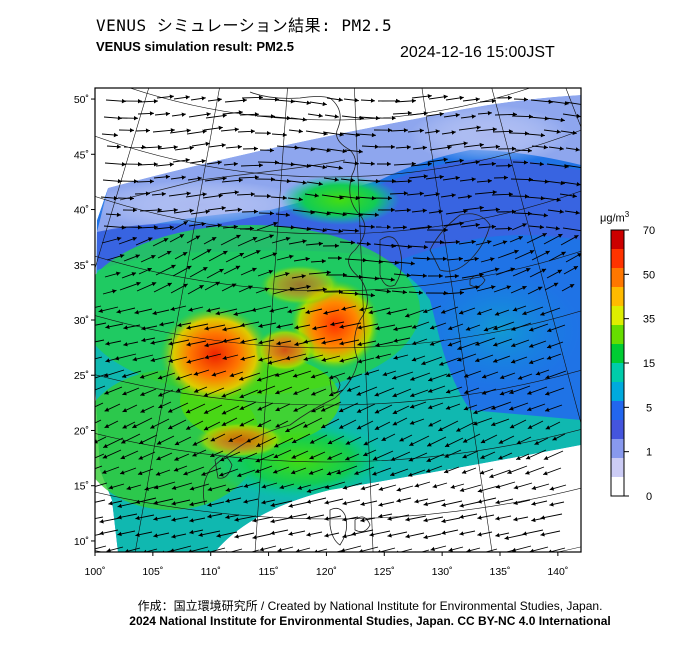 This screenshot has width=700, height=653. What do you see at coordinates (384, 572) in the screenshot?
I see `lon-tick-label: 125˚` at bounding box center [384, 572].